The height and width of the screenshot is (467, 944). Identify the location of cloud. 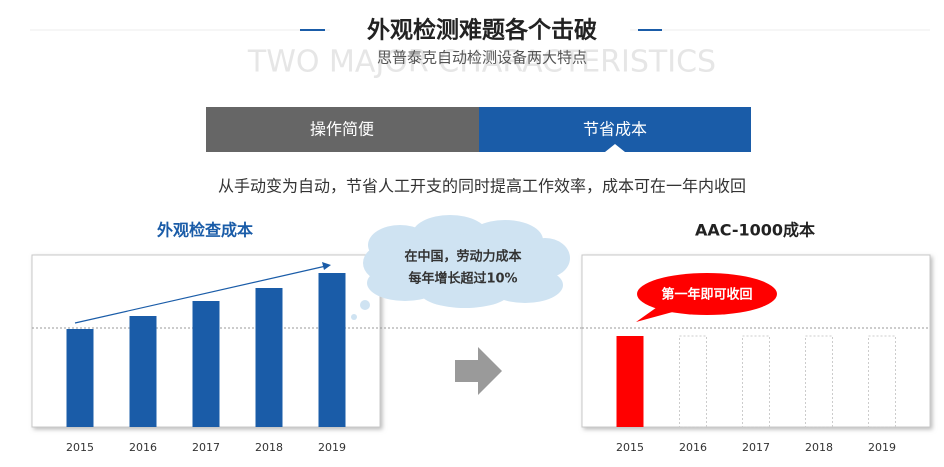
(465, 262).